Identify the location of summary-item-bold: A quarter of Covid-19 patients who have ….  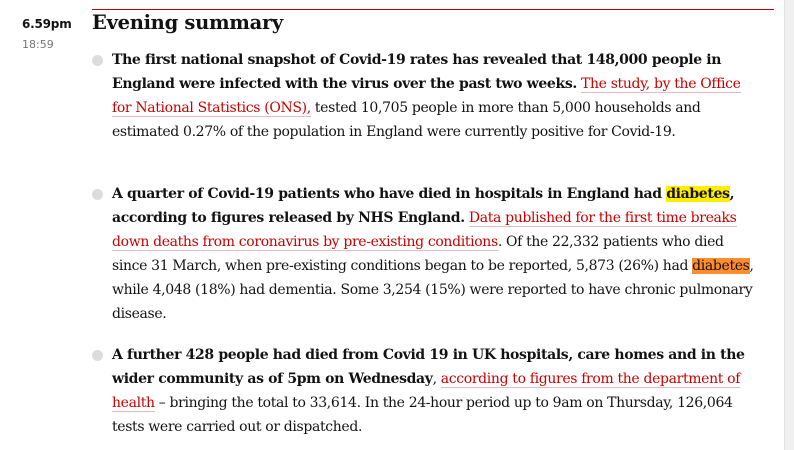
(389, 194).